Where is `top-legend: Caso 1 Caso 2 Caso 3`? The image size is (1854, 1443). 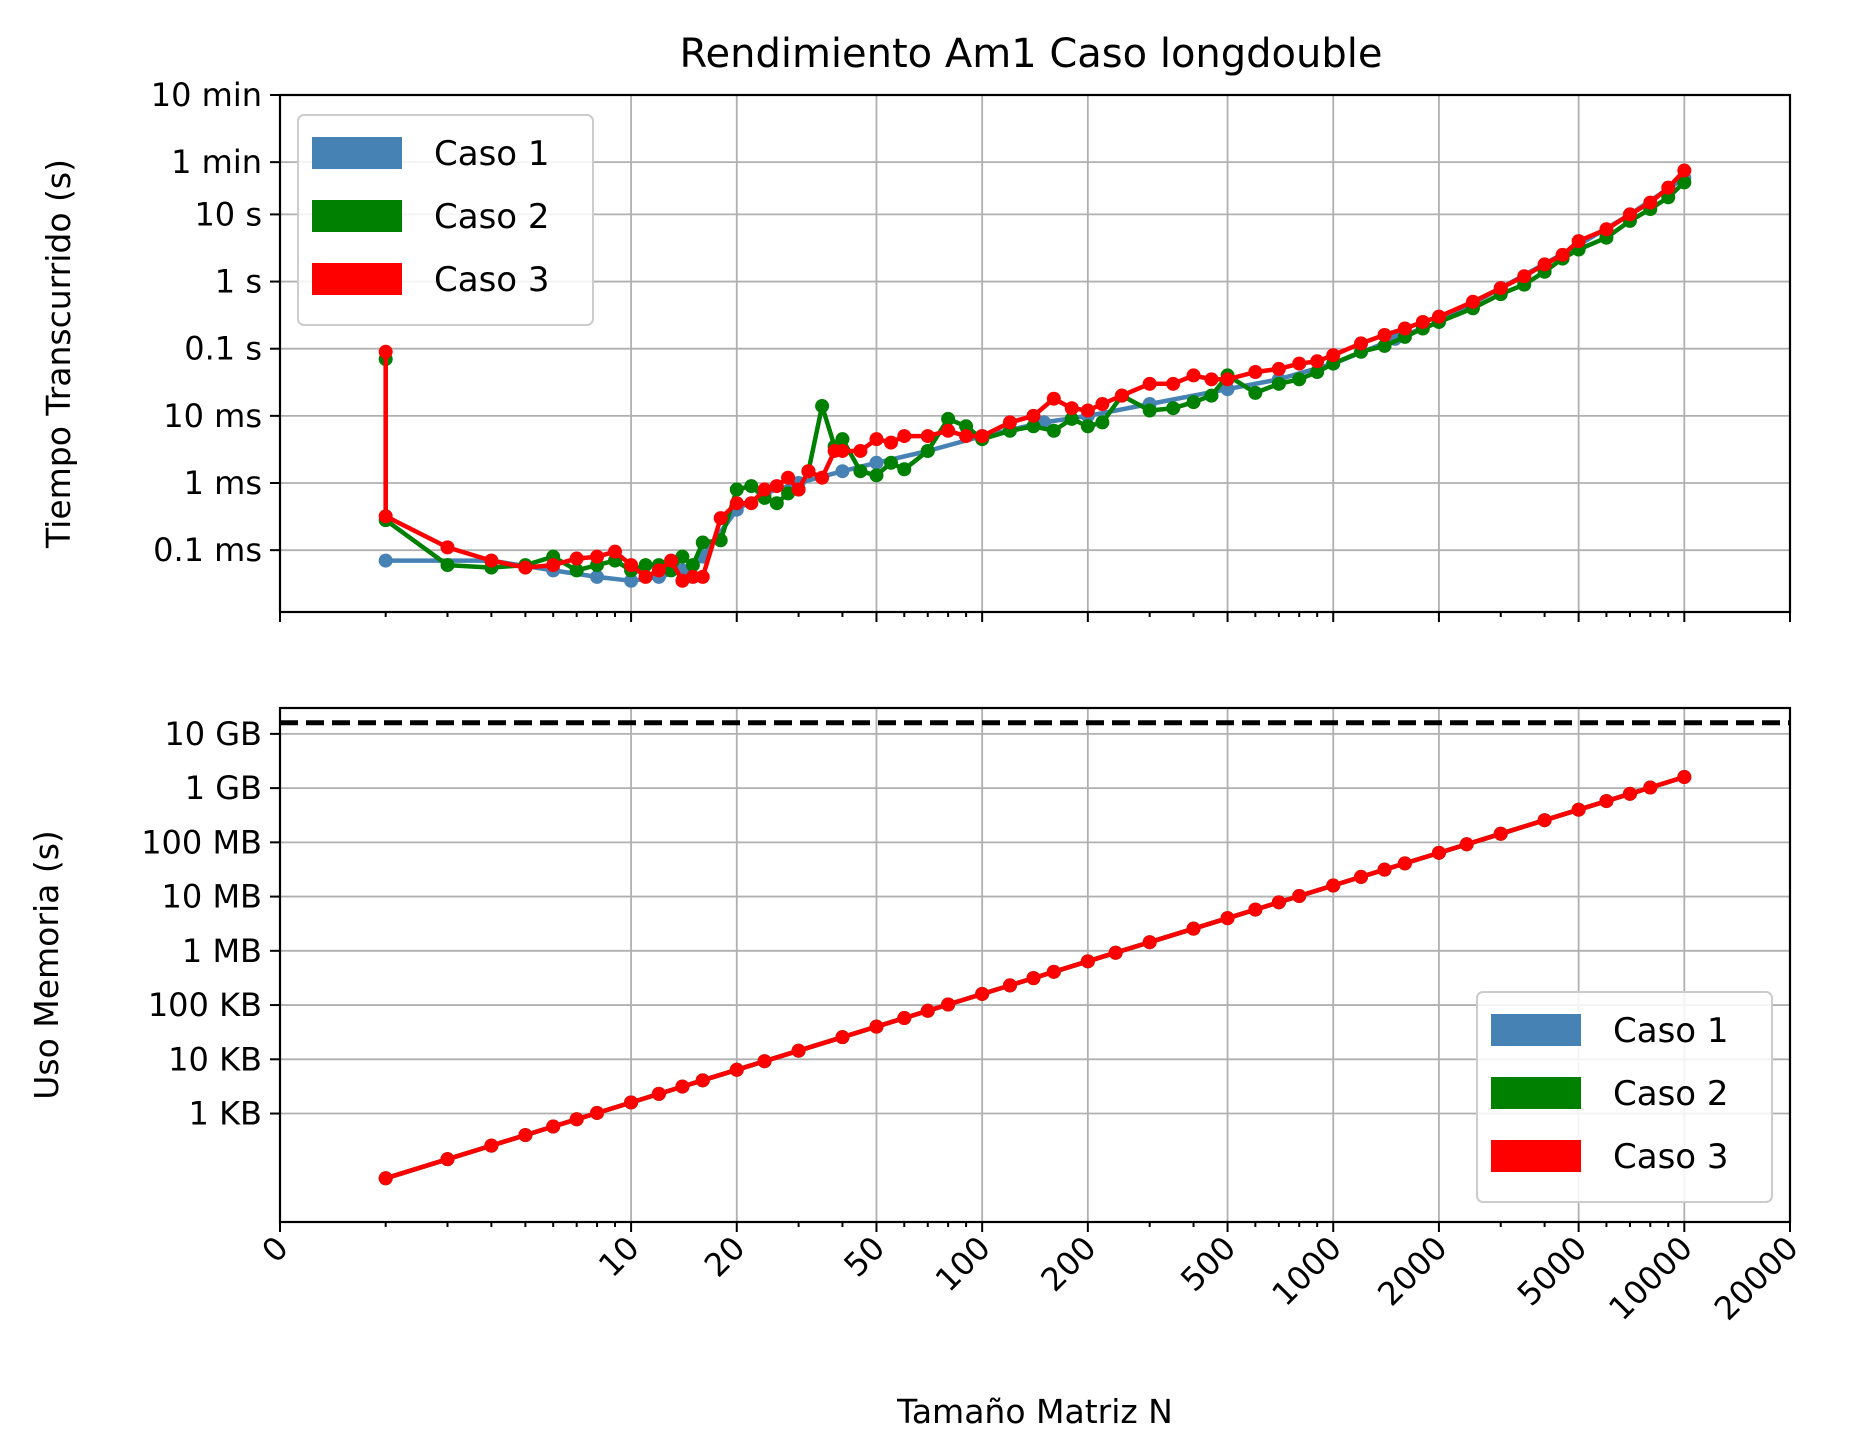 top-legend: Caso 1 Caso 2 Caso 3 is located at coordinates (445, 220).